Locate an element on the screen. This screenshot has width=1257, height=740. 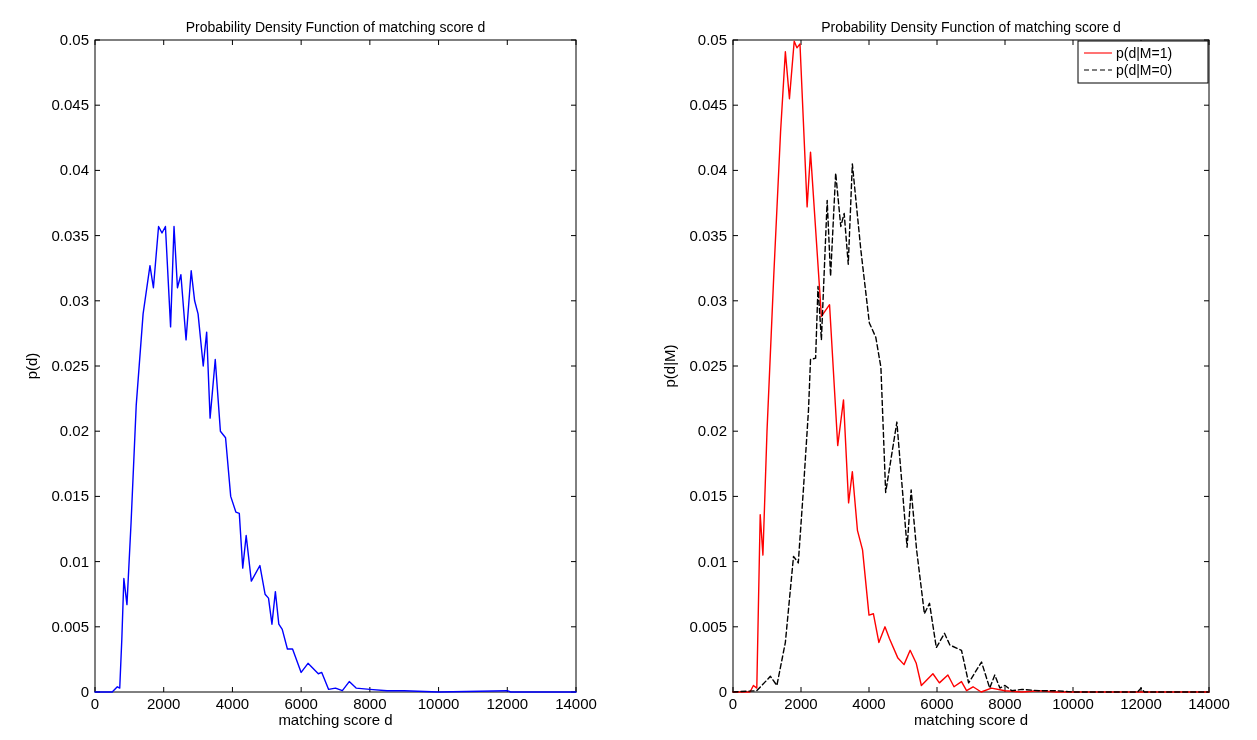
legend-label: p(d|M=1) is located at coordinates (1144, 53).